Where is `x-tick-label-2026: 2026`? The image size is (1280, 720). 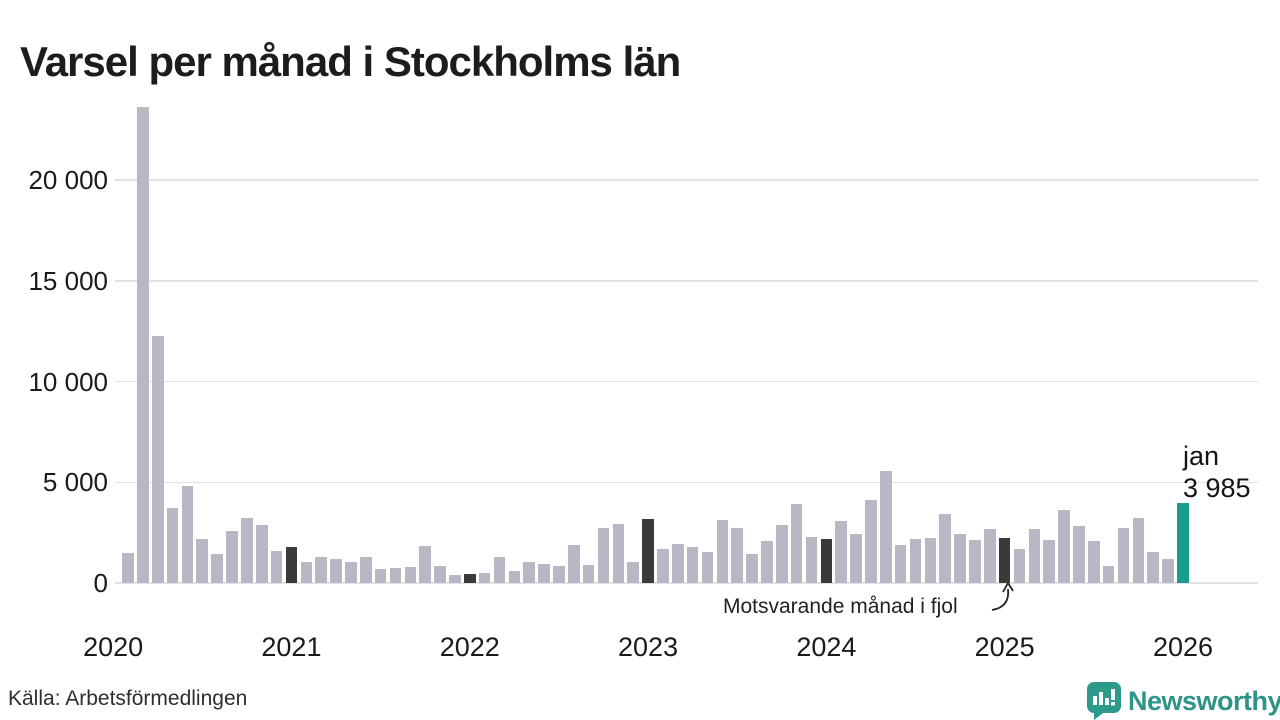
x-tick-label-2026: 2026 is located at coordinates (1183, 647).